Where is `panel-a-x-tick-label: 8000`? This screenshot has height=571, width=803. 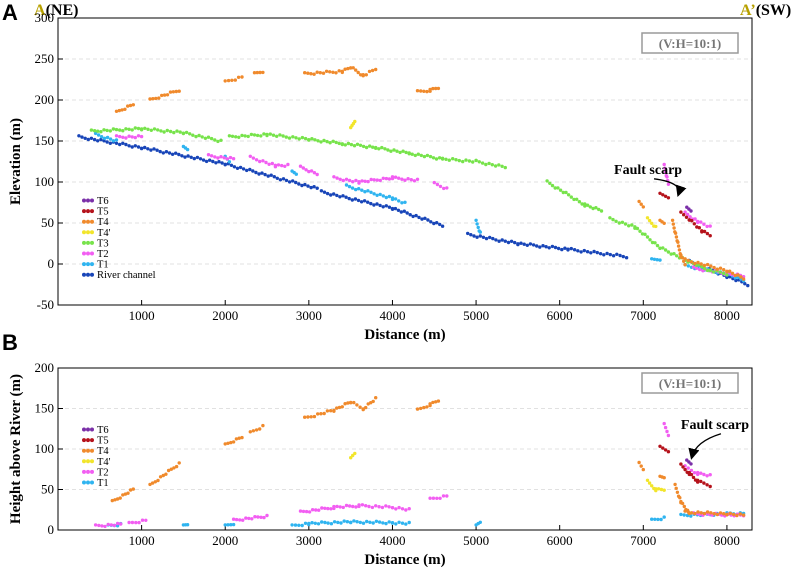
panel-a-x-tick-label: 8000 is located at coordinates (727, 315).